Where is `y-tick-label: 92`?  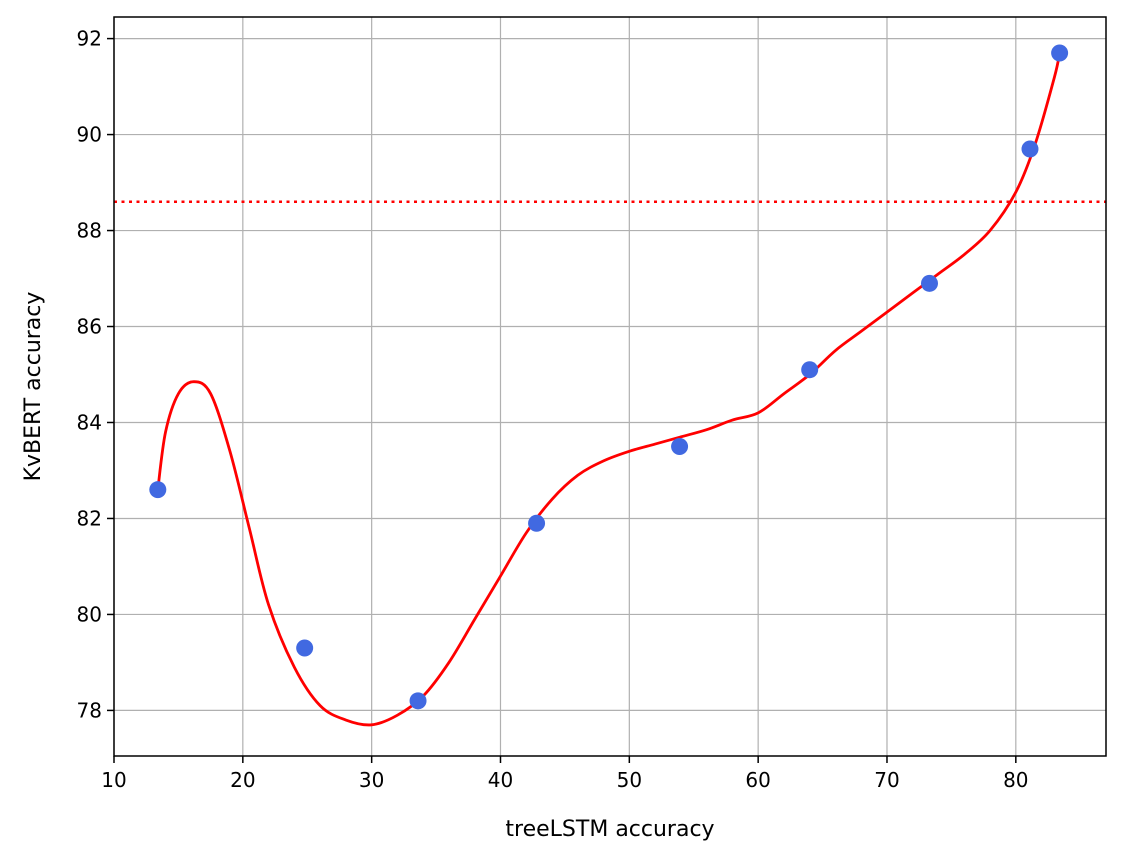
y-tick-label: 92 is located at coordinates (89, 39).